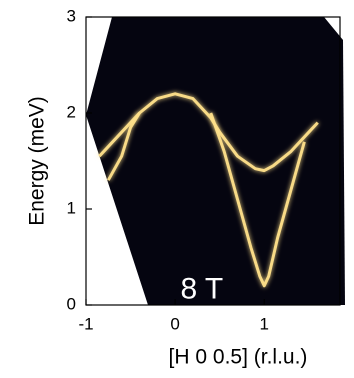 Image resolution: width=354 pixels, height=378 pixels. I want to click on y-tick-label: 0, so click(71, 303).